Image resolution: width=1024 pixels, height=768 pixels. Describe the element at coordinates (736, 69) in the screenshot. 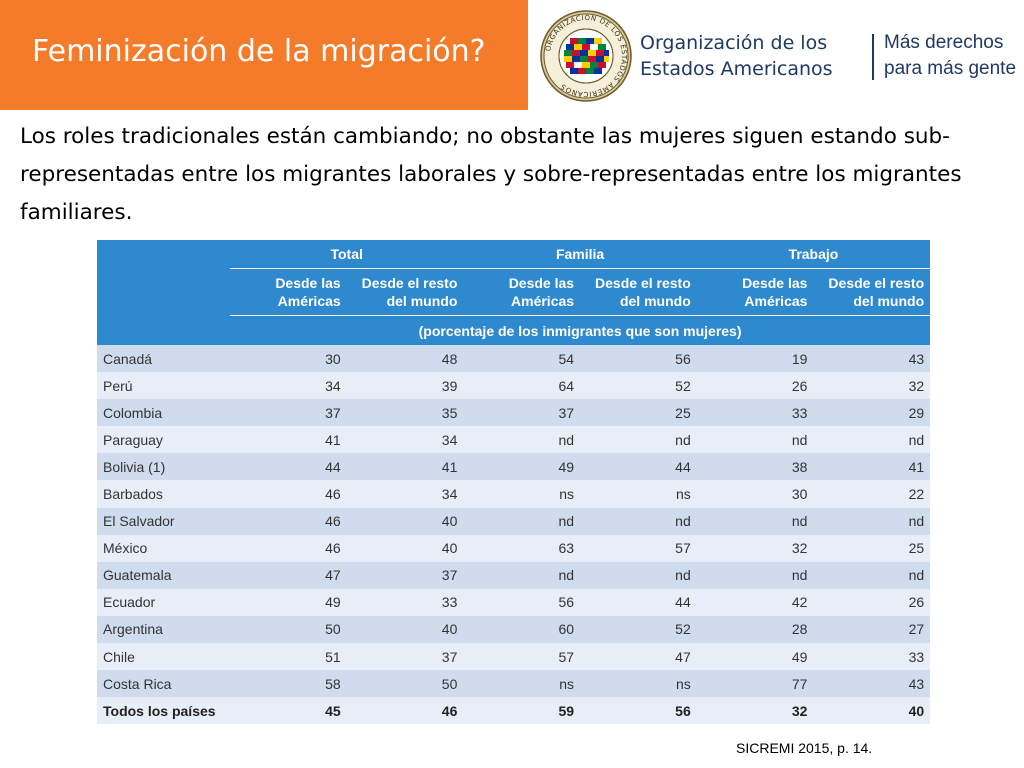

I see `org-name-line2: Estados Americanos` at that location.